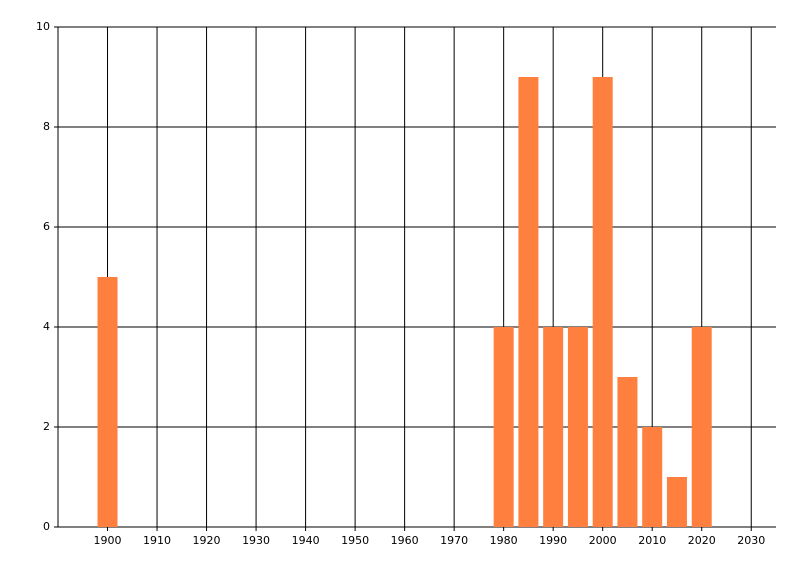 The height and width of the screenshot is (576, 800). What do you see at coordinates (256, 540) in the screenshot?
I see `x-tick-label: 1930` at bounding box center [256, 540].